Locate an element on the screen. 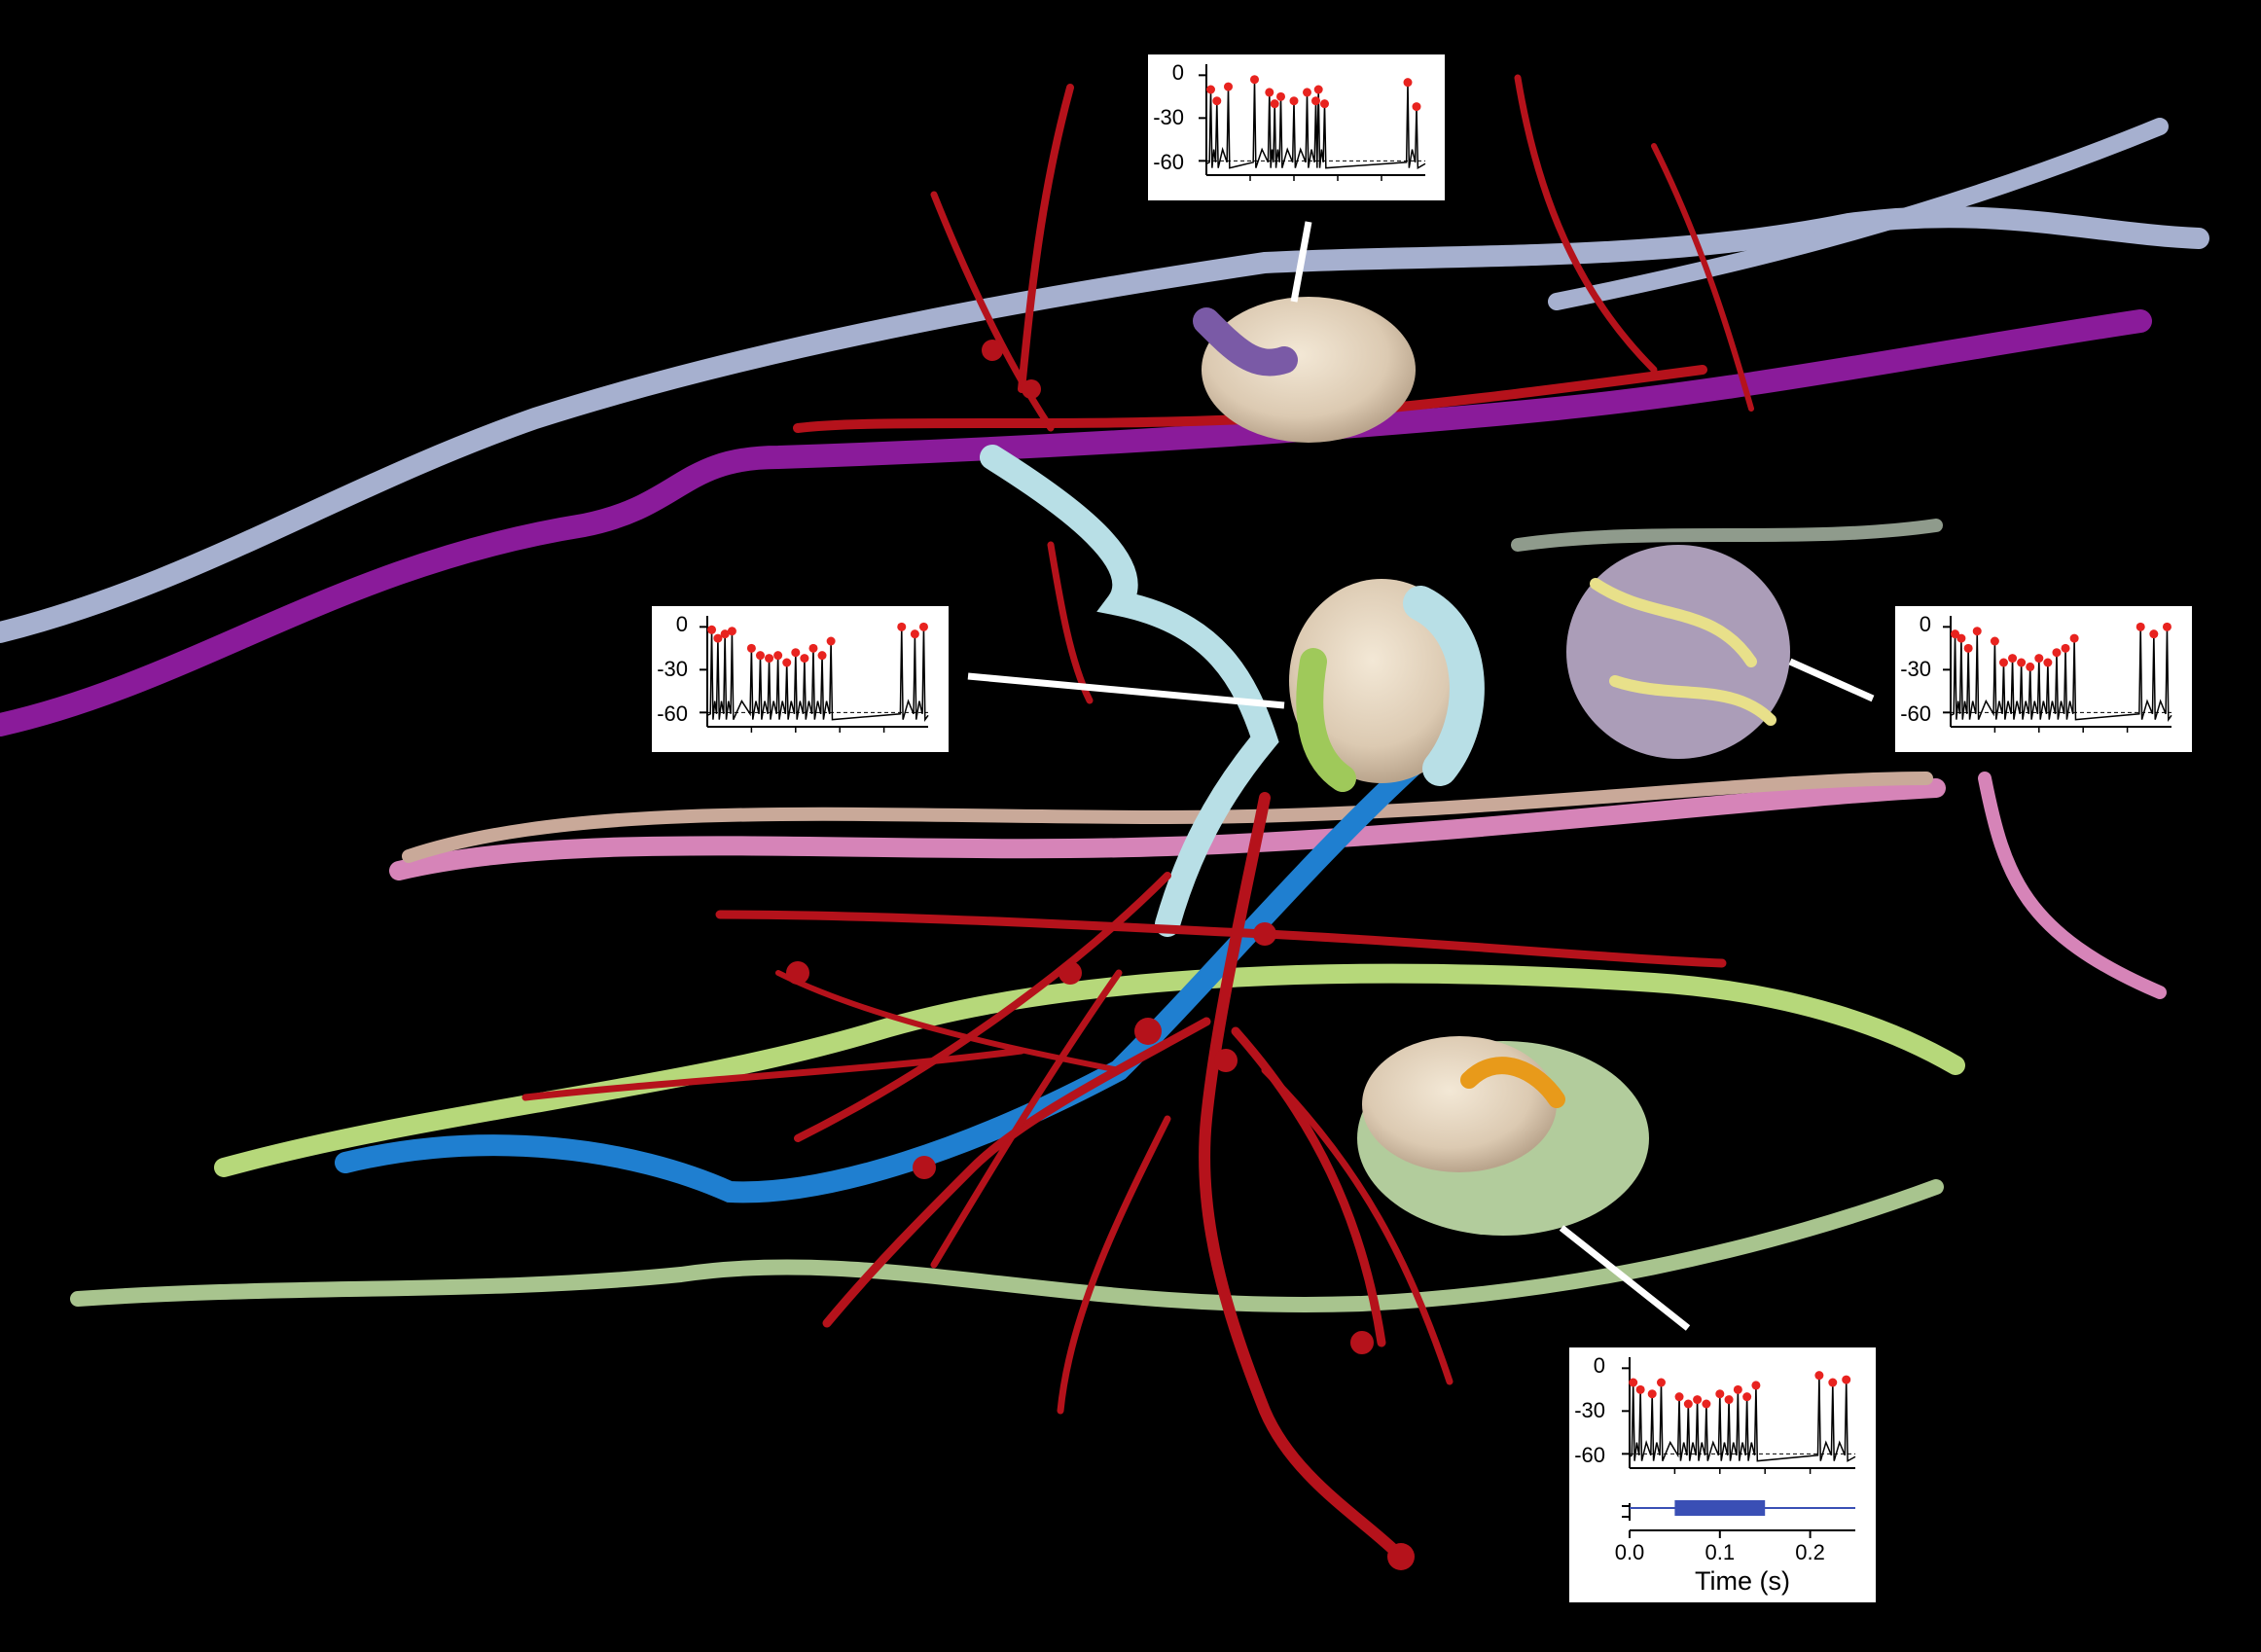 This screenshot has height=1652, width=2261. voltage-trace-inset-top: 0 -30 -60 is located at coordinates (1296, 127).